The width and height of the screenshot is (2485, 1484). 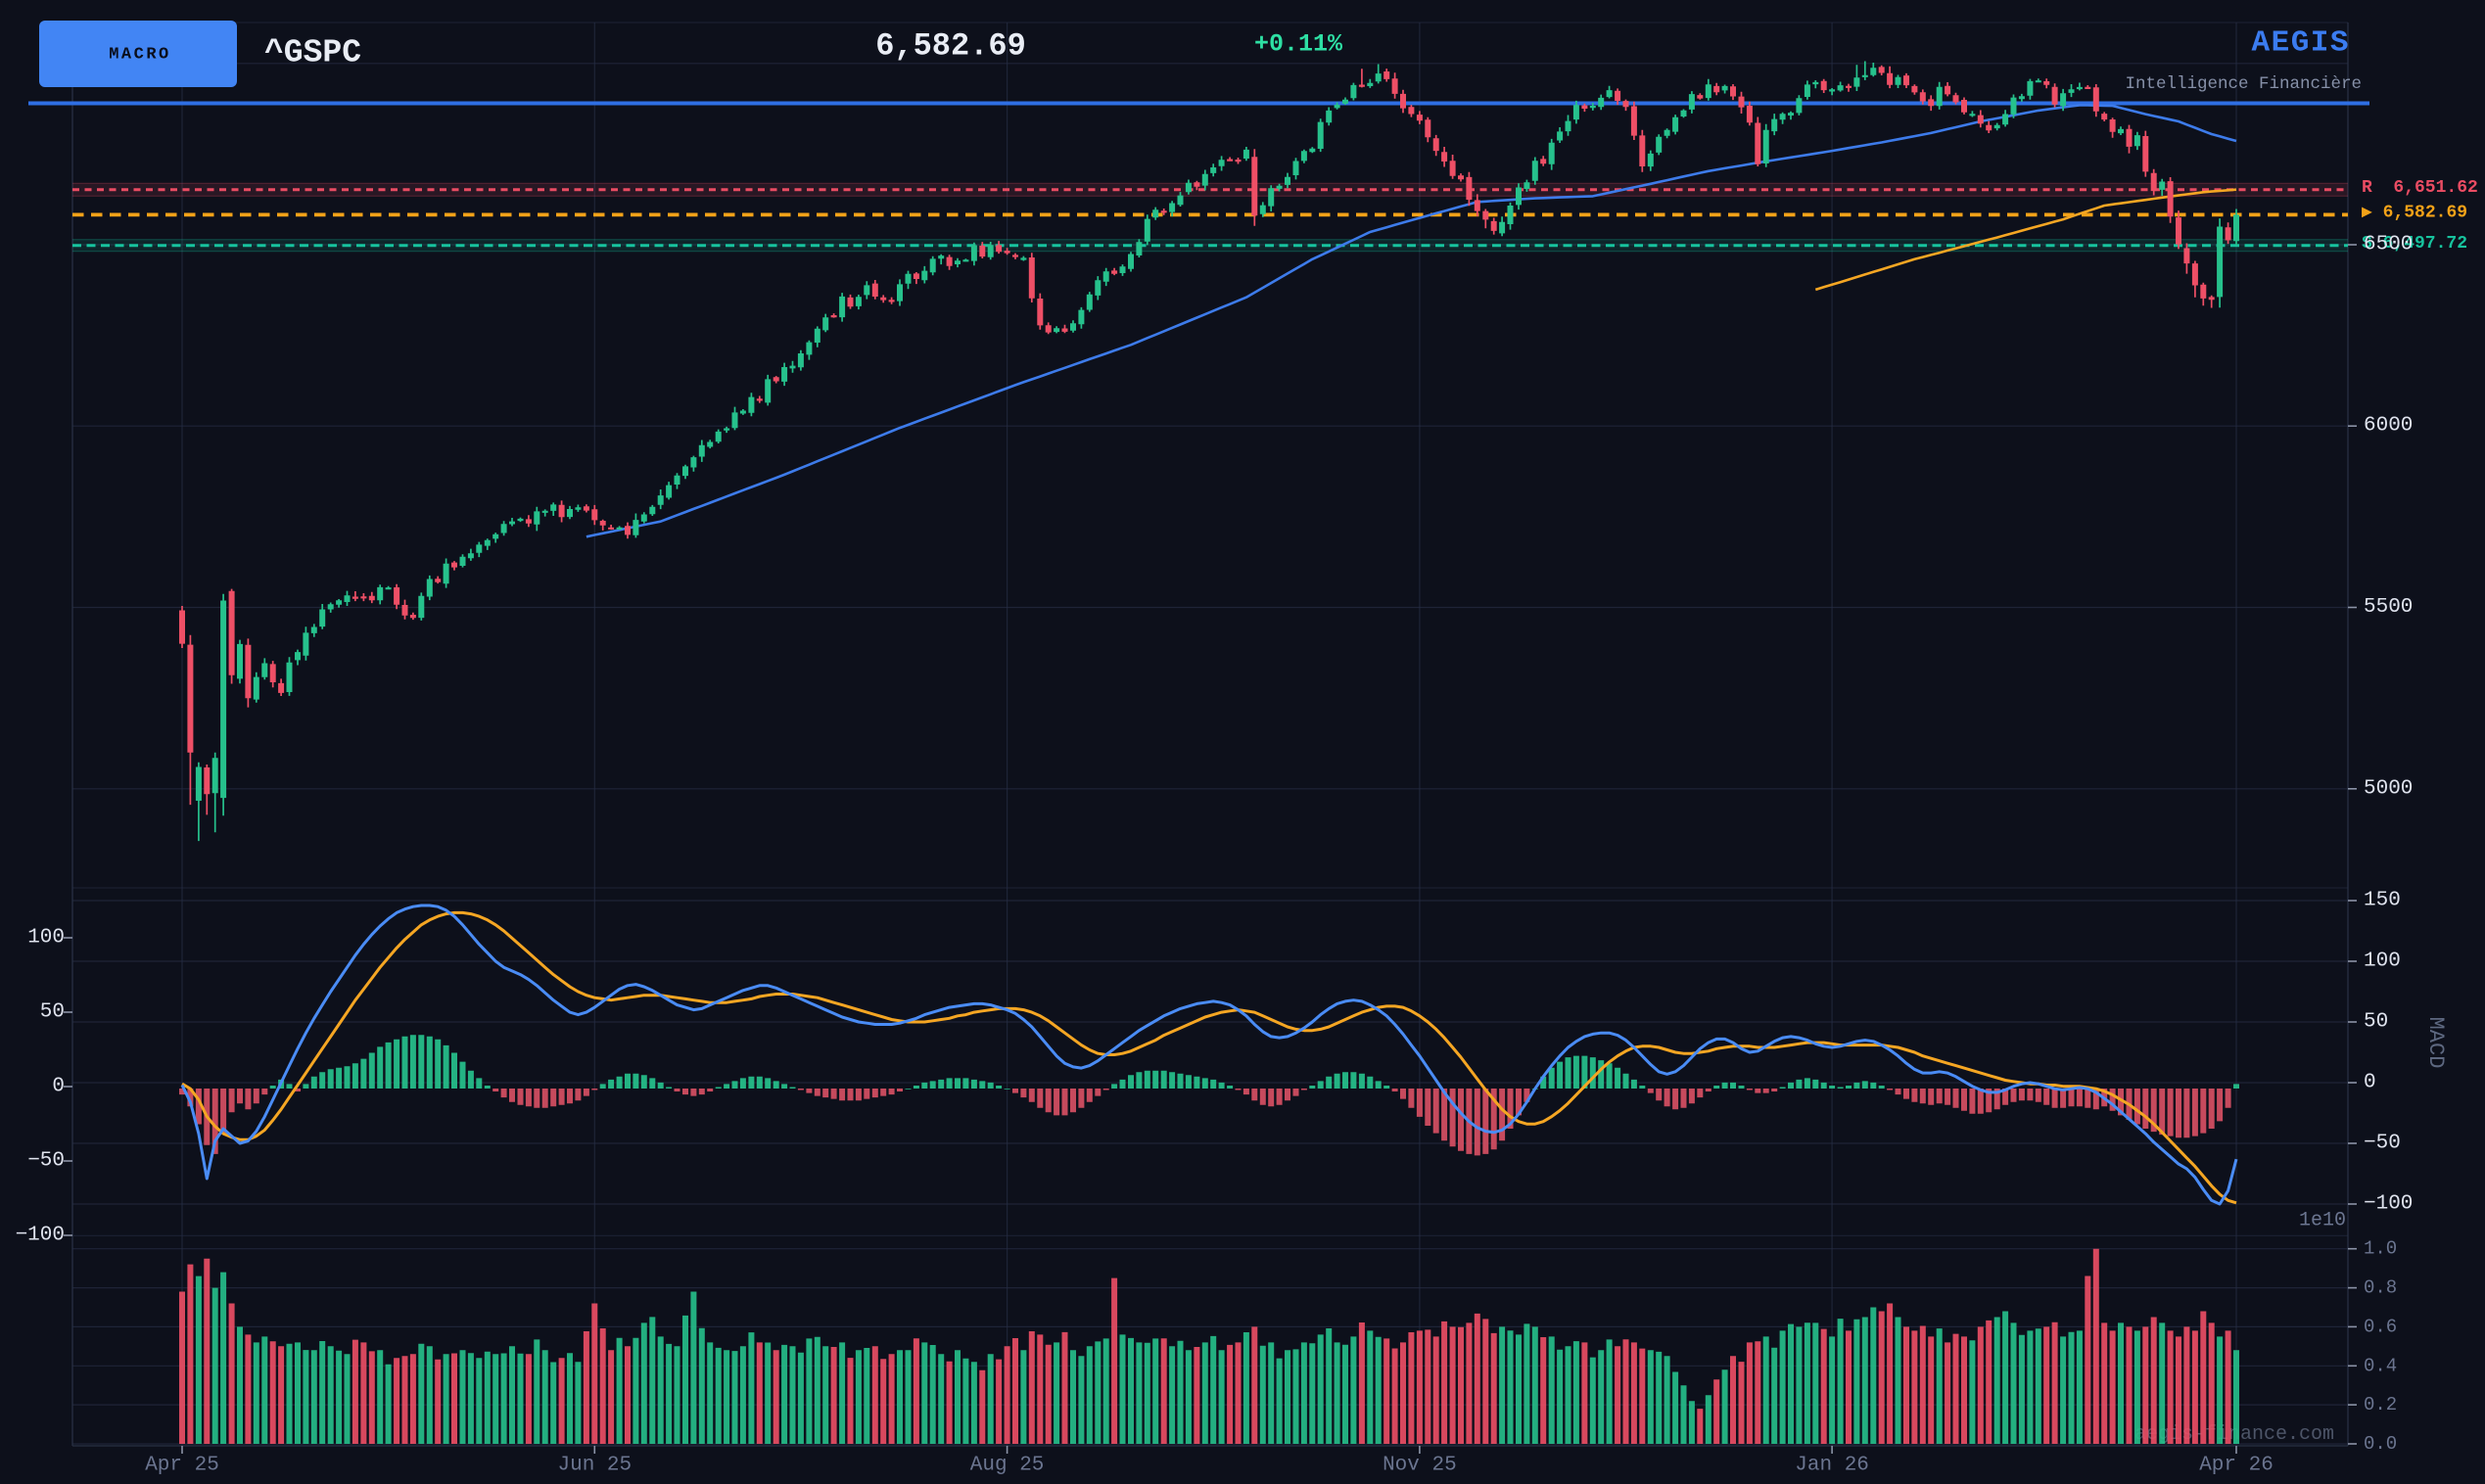 What do you see at coordinates (950, 46) in the screenshot?
I see `svg-text: 6,582.69` at bounding box center [950, 46].